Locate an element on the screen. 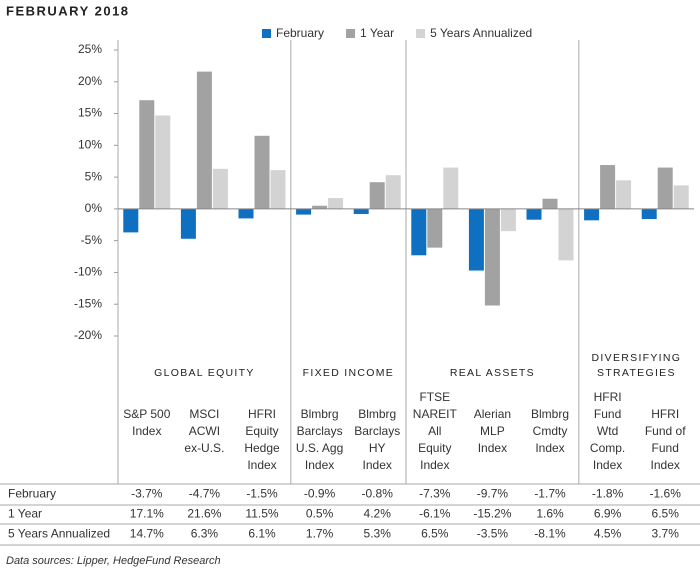  legend-label: February is located at coordinates (300, 33).